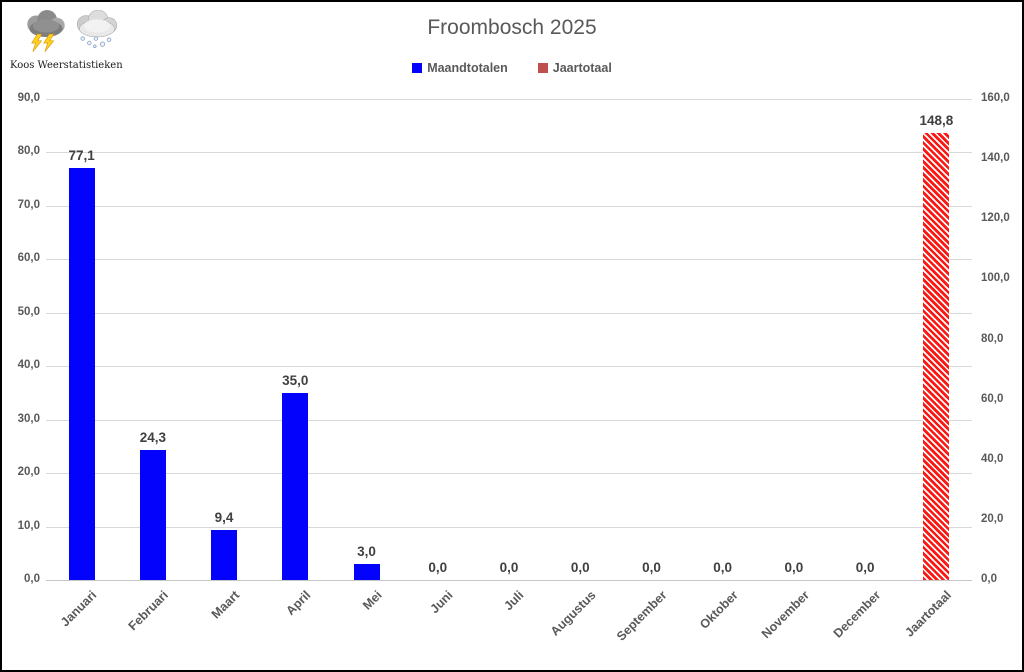  What do you see at coordinates (992, 518) in the screenshot?
I see `right-axis-tick: 20,0` at bounding box center [992, 518].